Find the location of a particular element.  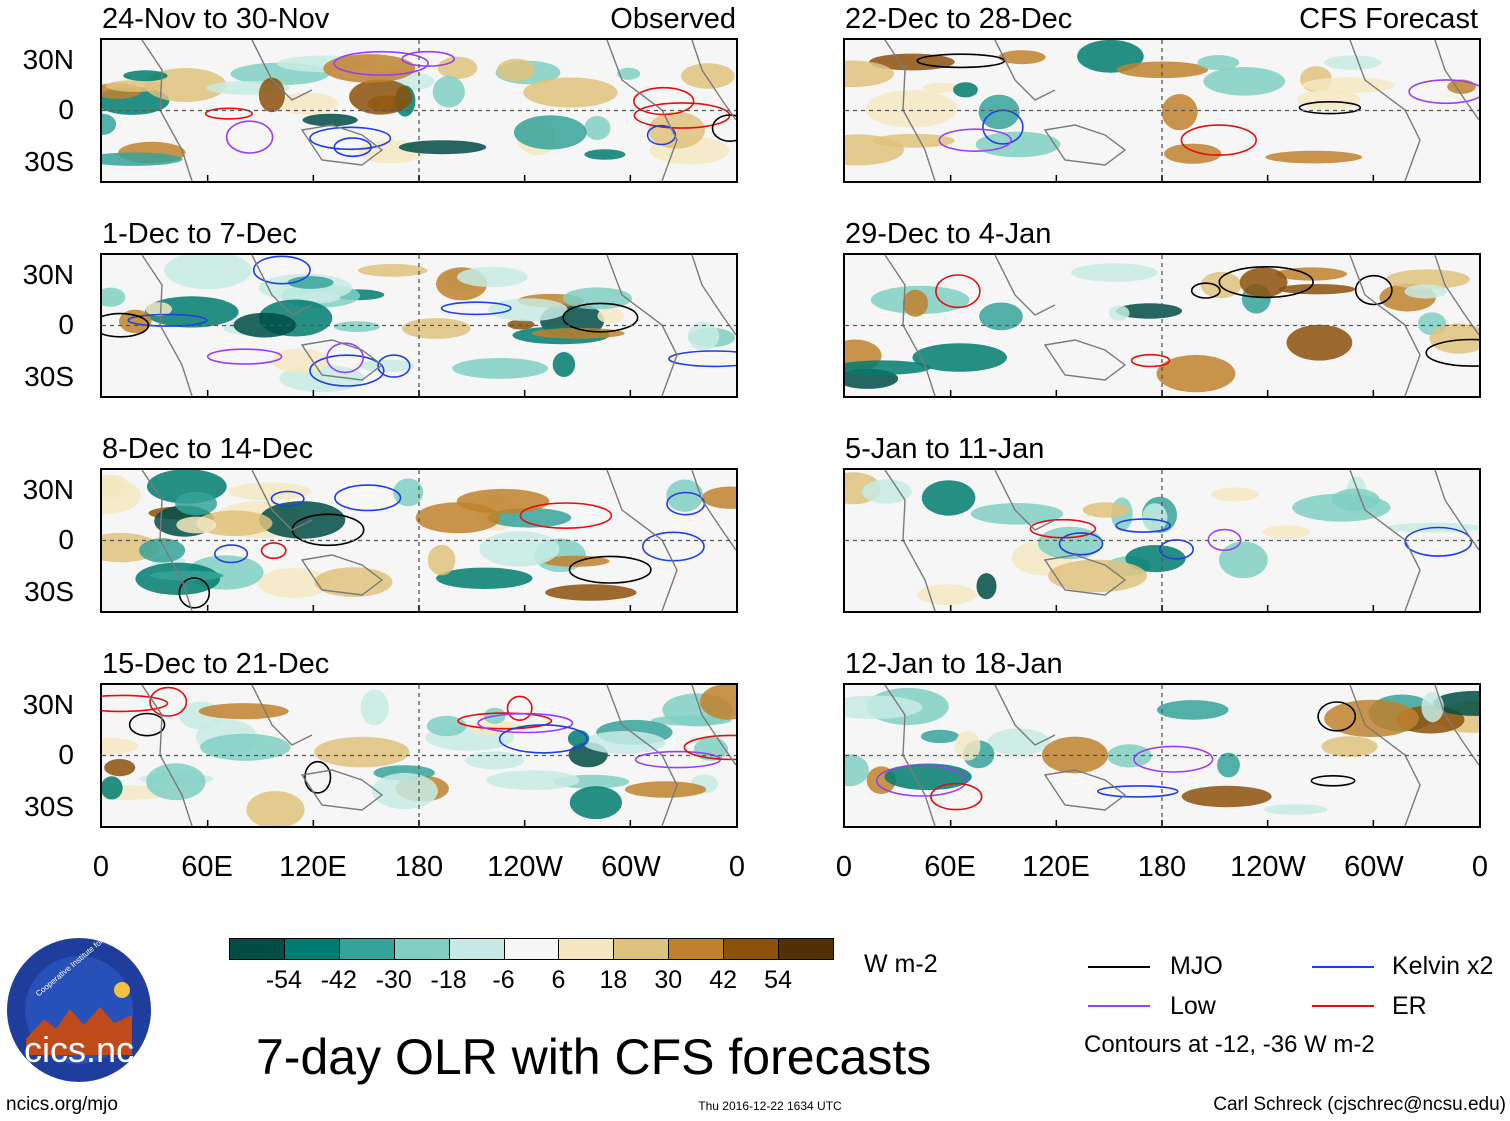

panel-title-6: 29-Dec to 4-Jan is located at coordinates (948, 234).